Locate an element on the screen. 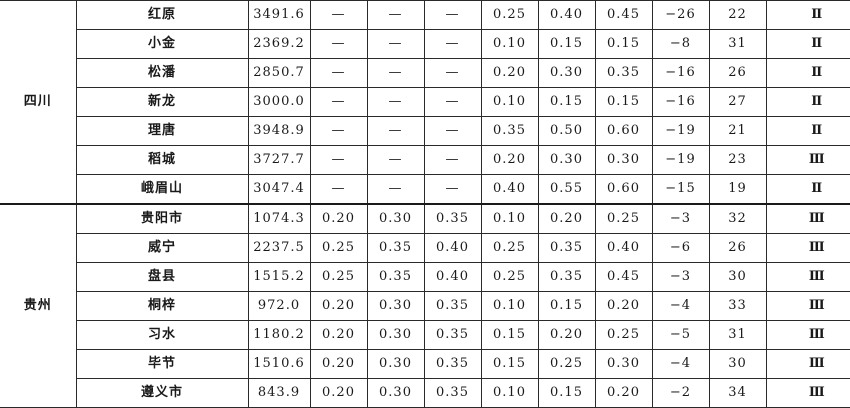  altitude-value: 1180.2 is located at coordinates (279, 335).